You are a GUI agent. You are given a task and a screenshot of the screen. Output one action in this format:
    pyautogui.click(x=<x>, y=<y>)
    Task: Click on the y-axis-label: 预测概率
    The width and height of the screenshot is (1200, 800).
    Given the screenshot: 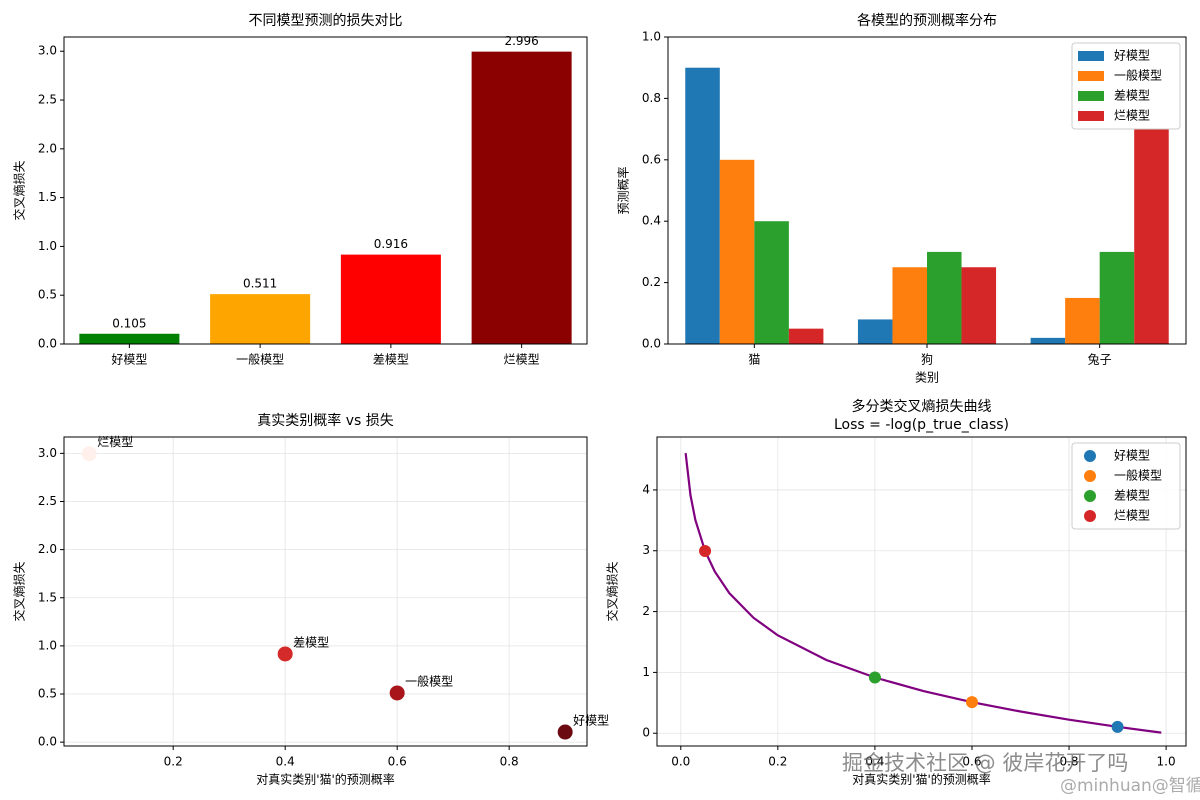 What is the action you would take?
    pyautogui.click(x=623, y=190)
    